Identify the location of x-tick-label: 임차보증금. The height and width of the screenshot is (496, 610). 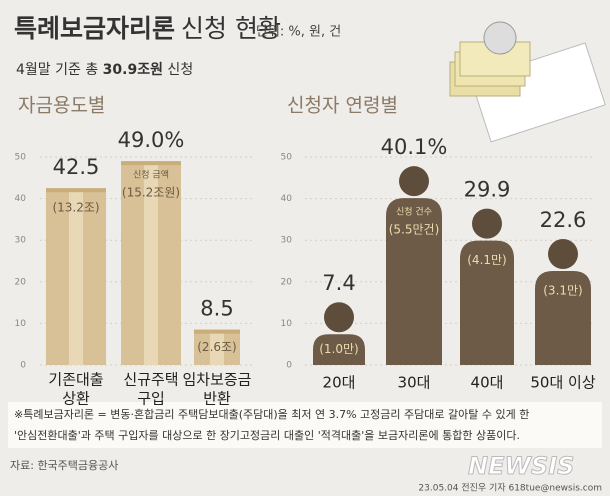
(216, 380).